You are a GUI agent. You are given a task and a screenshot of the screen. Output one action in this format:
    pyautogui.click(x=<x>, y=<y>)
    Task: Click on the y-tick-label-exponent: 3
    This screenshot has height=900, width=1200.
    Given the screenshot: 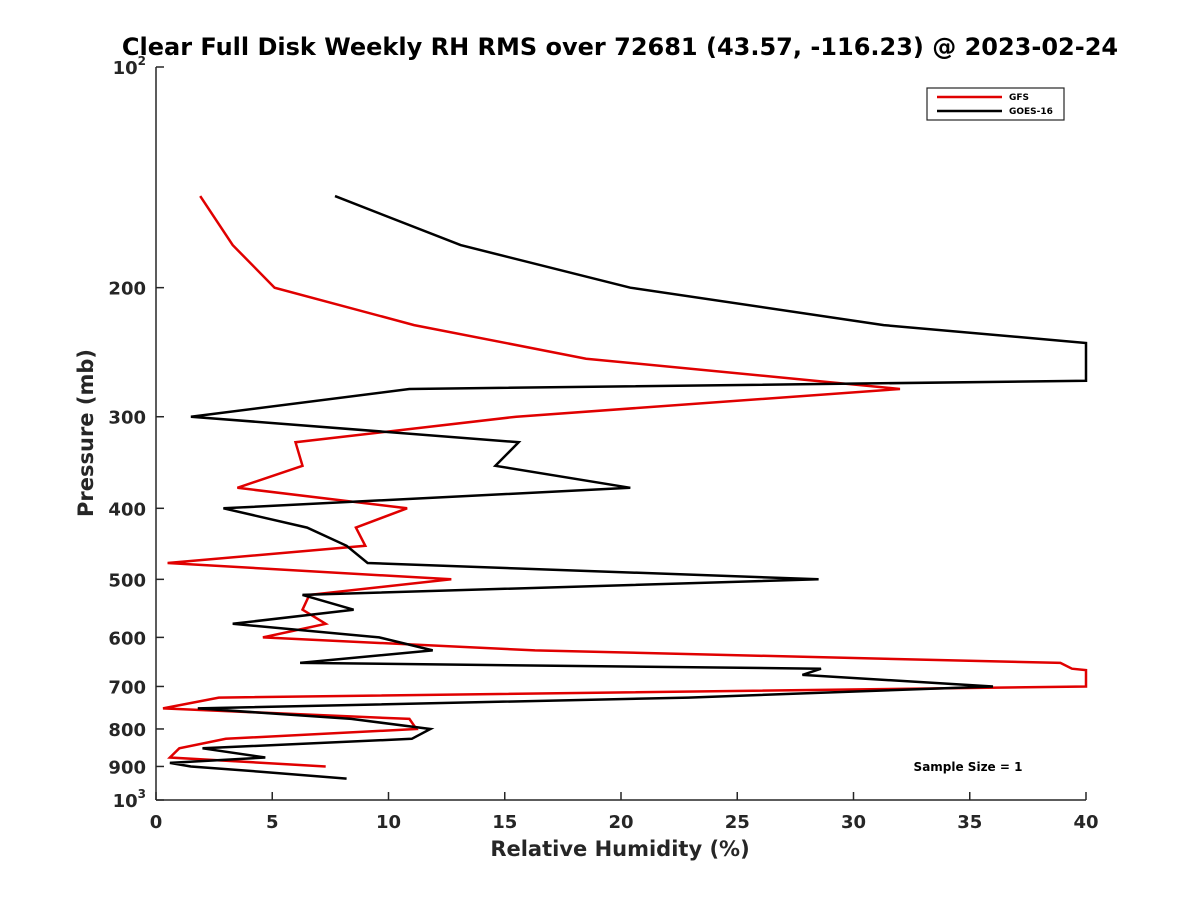 What is the action you would take?
    pyautogui.click(x=142, y=794)
    